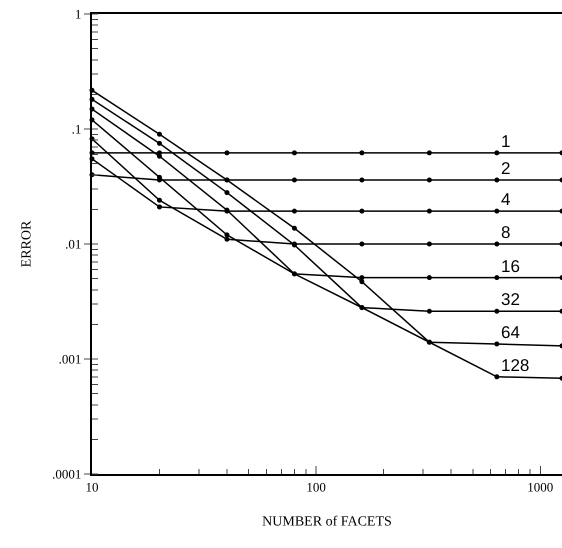  I want to click on series-label: 1, so click(505, 141).